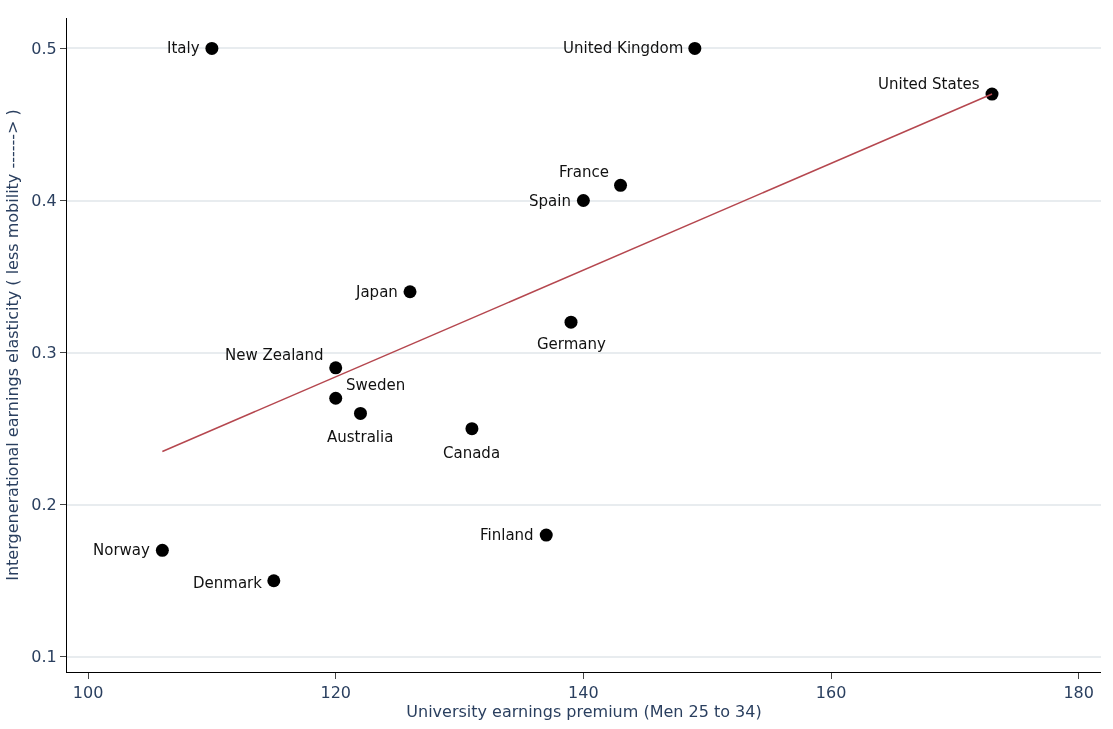 This screenshot has height=729, width=1113. Describe the element at coordinates (274, 355) in the screenshot. I see `annotation: New Zealand` at that location.